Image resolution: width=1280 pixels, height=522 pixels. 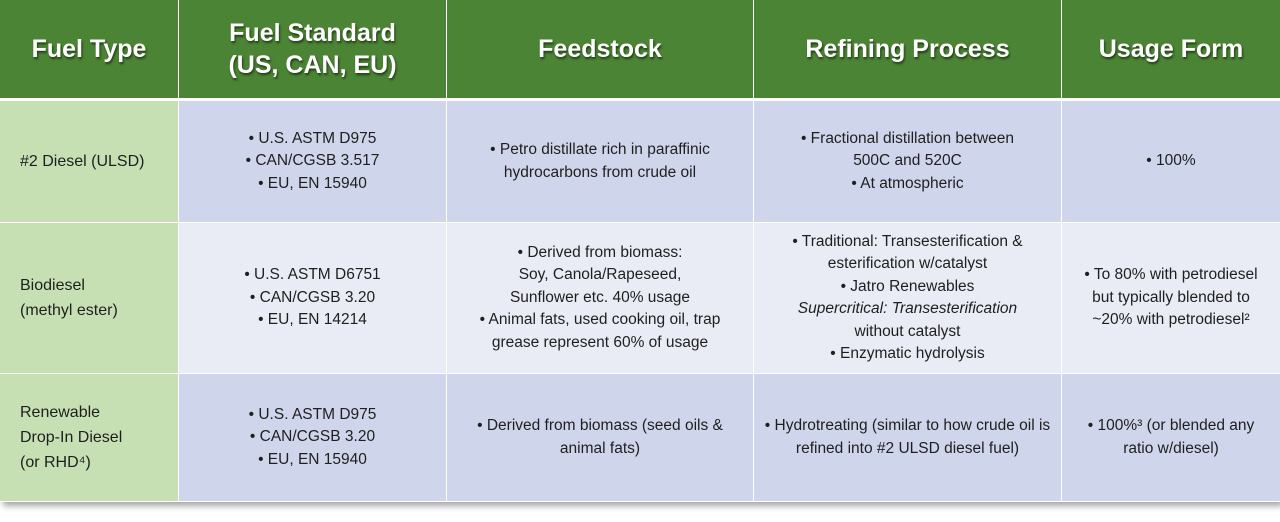 What do you see at coordinates (1171, 425) in the screenshot?
I see `usage-line: • 100%³ (or blended any` at bounding box center [1171, 425].